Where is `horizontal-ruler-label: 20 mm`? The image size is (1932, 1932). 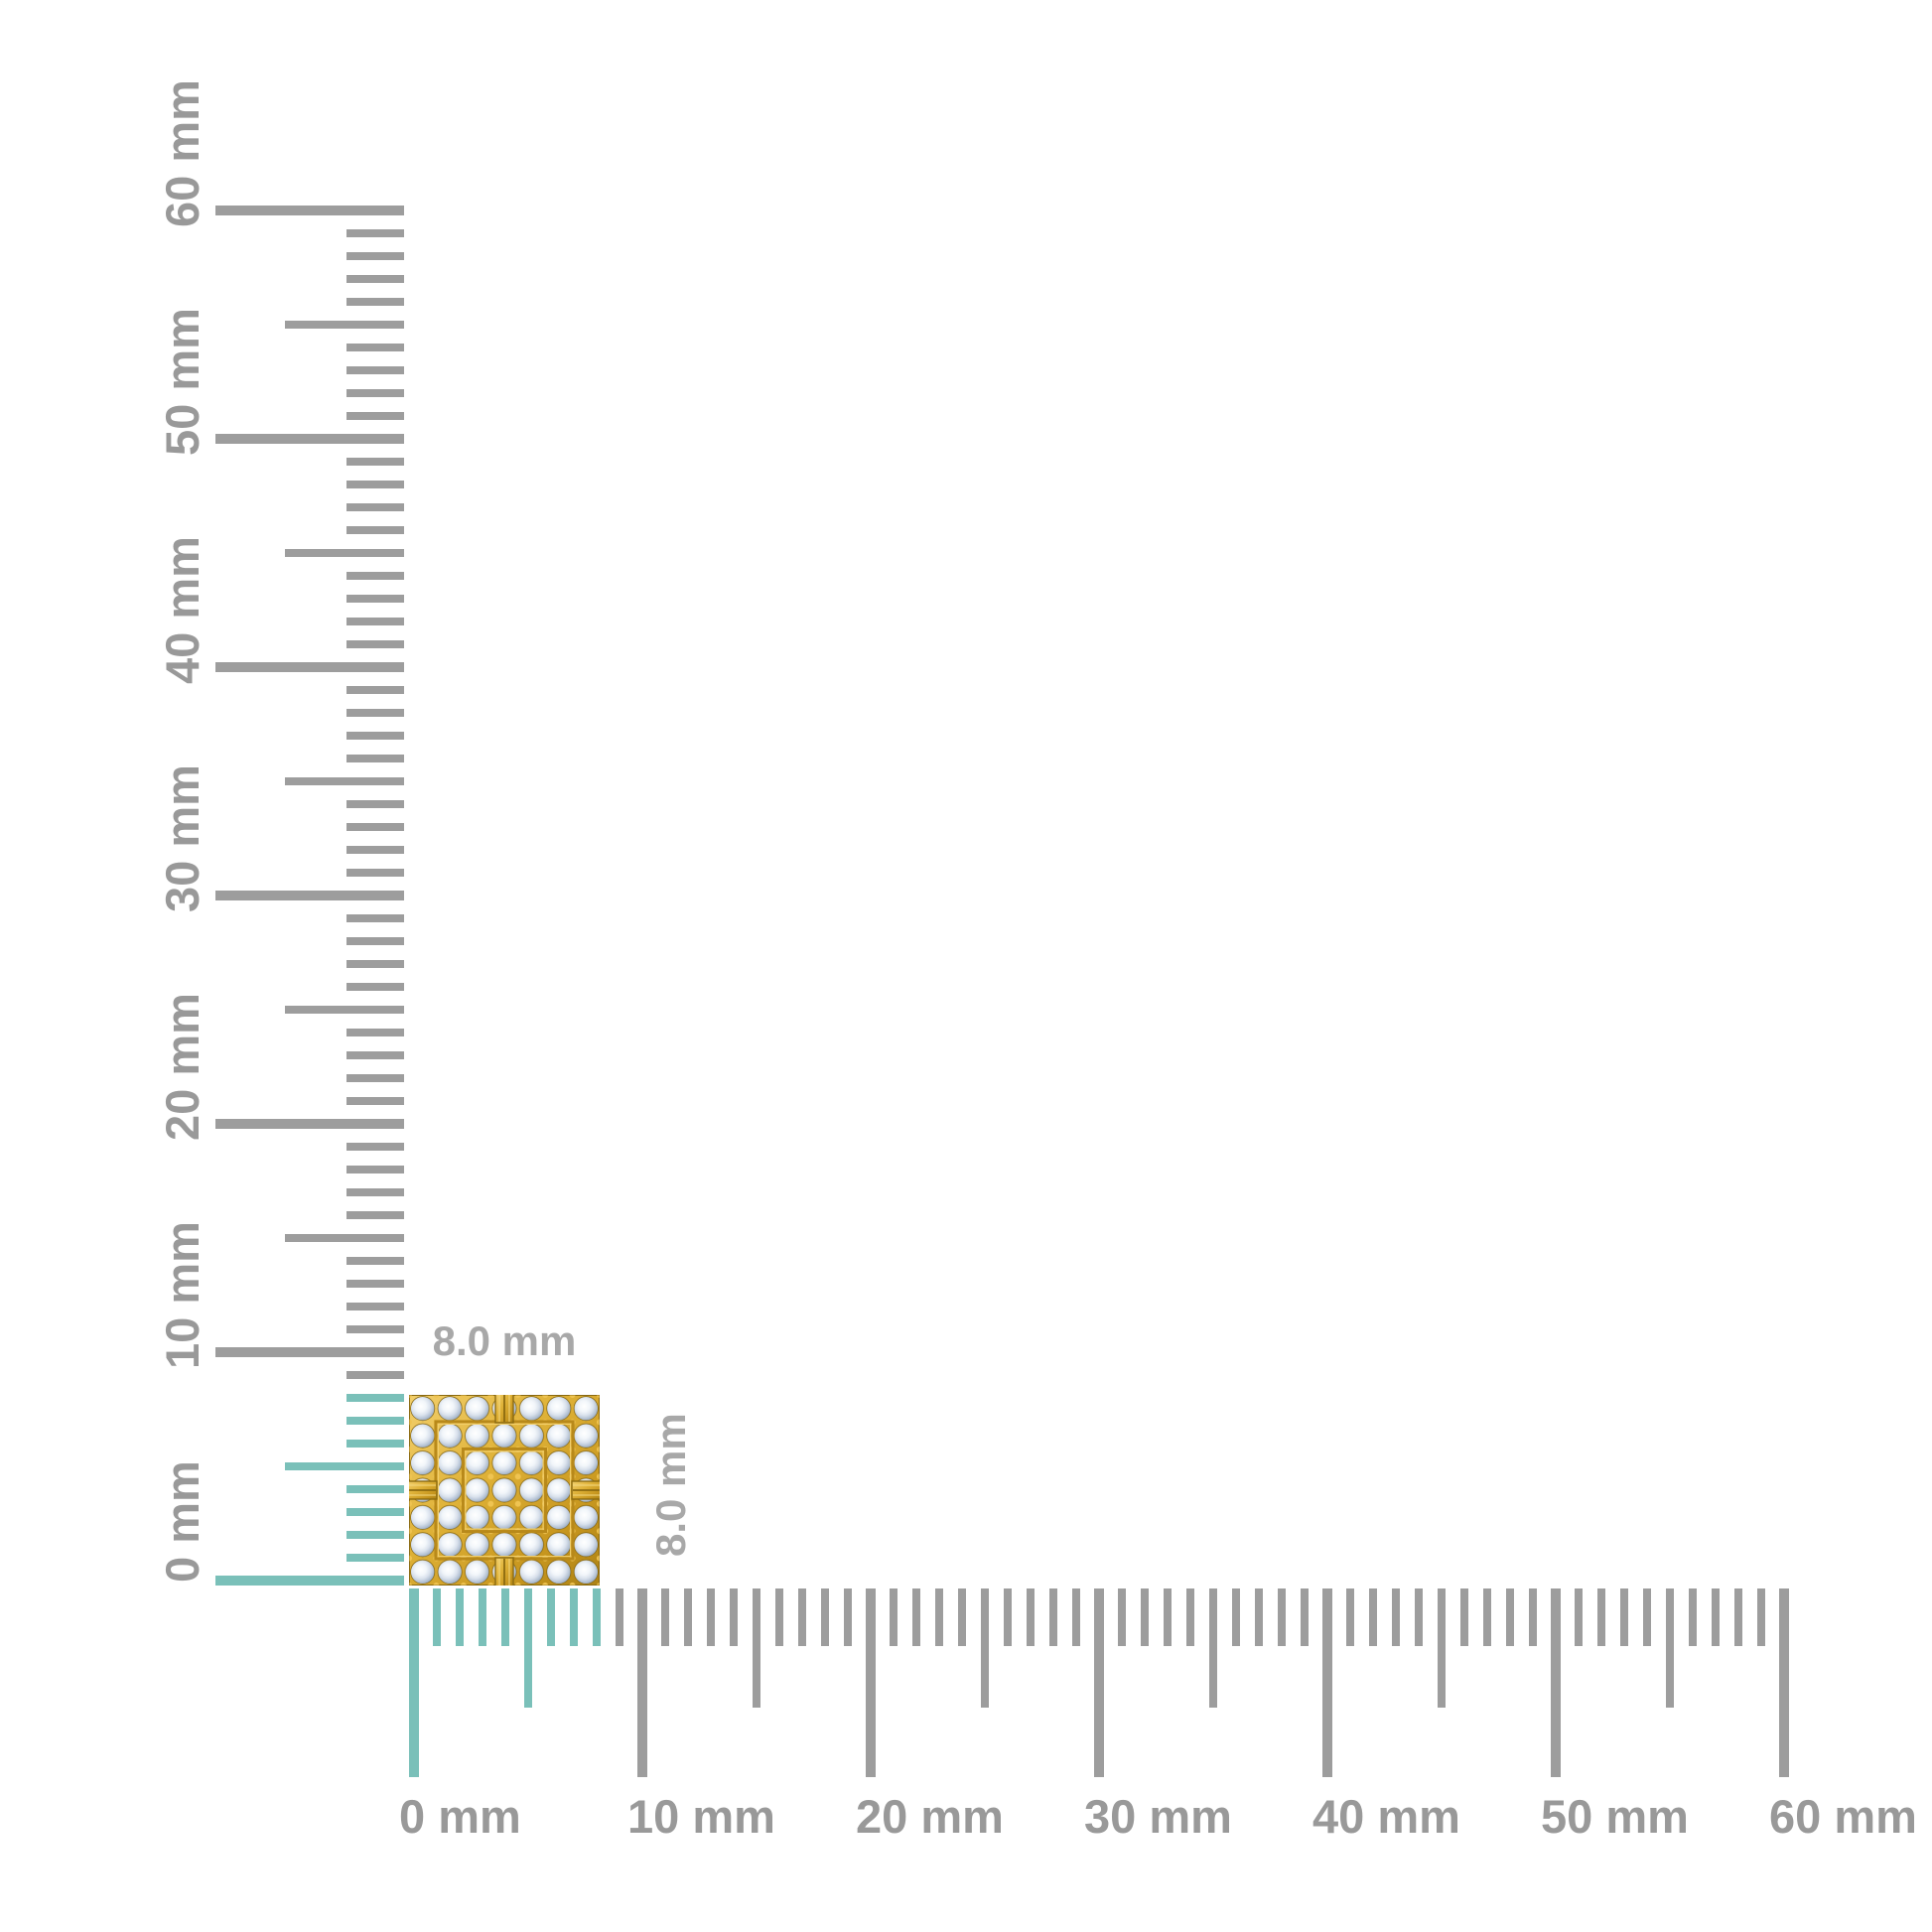
horizontal-ruler-label: 20 mm is located at coordinates (930, 1817).